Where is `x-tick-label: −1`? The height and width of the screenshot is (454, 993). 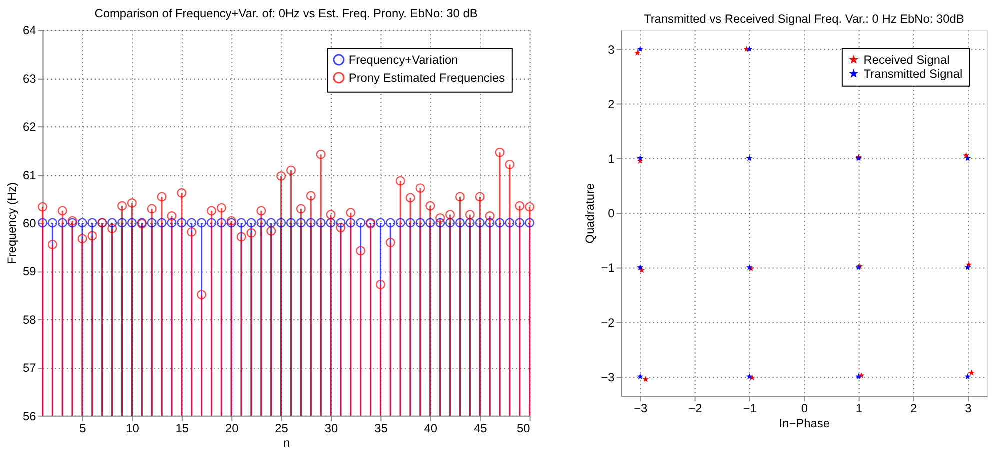 x-tick-label: −1 is located at coordinates (750, 408).